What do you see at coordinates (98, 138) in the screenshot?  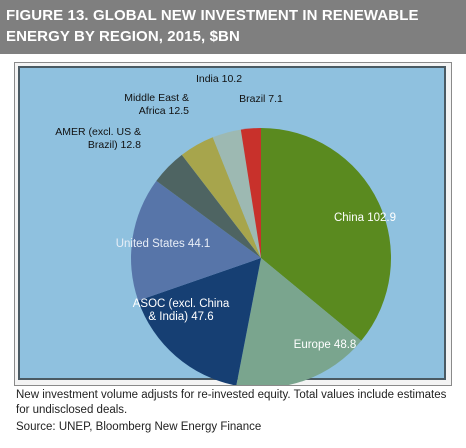 I see `slice-label-amer-excl-us-brazil: AMER (excl. US & Brazil) 12.8` at bounding box center [98, 138].